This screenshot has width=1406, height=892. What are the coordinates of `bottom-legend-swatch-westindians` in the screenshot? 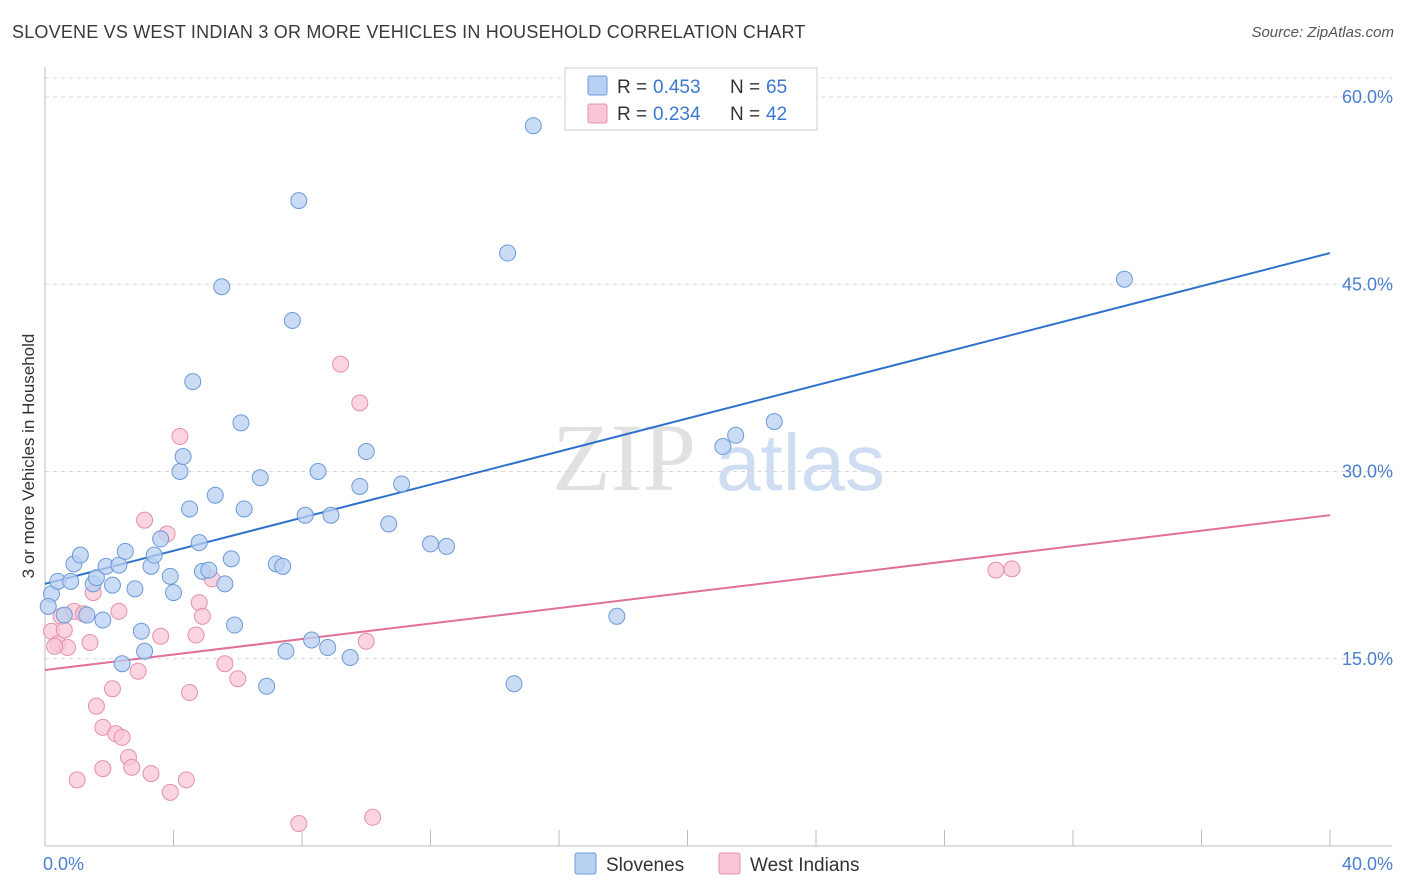 It's located at (729, 863).